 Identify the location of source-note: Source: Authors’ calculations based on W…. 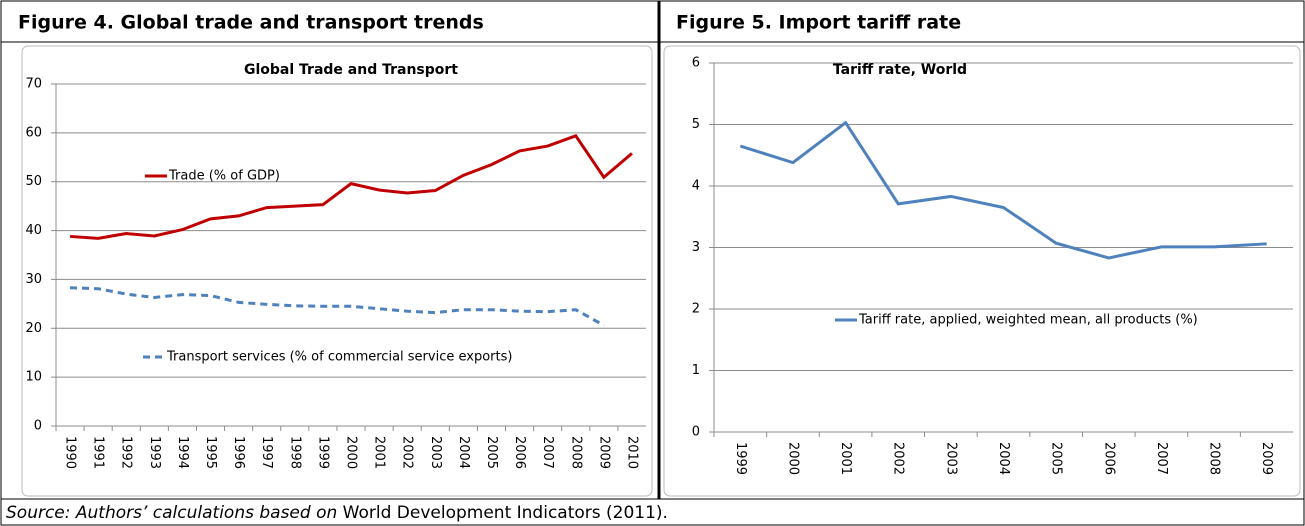
(337, 513).